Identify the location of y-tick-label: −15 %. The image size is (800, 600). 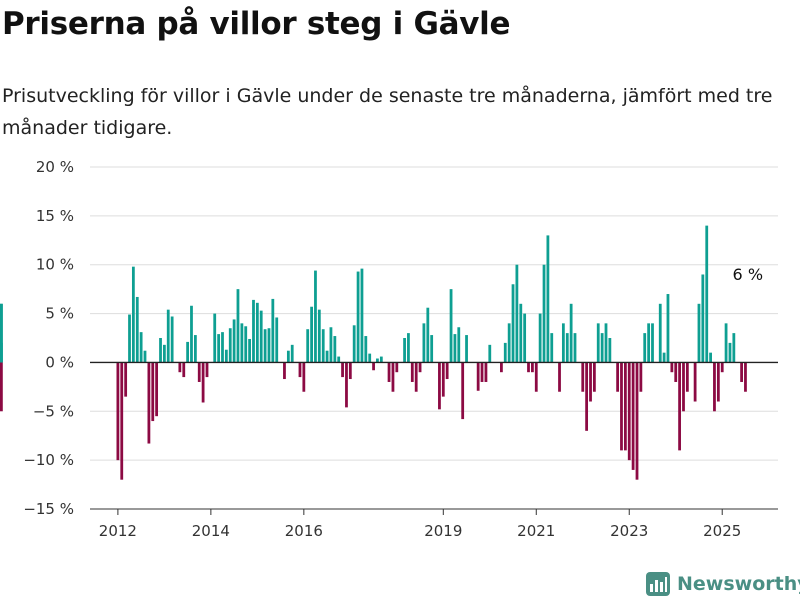
(48, 509).